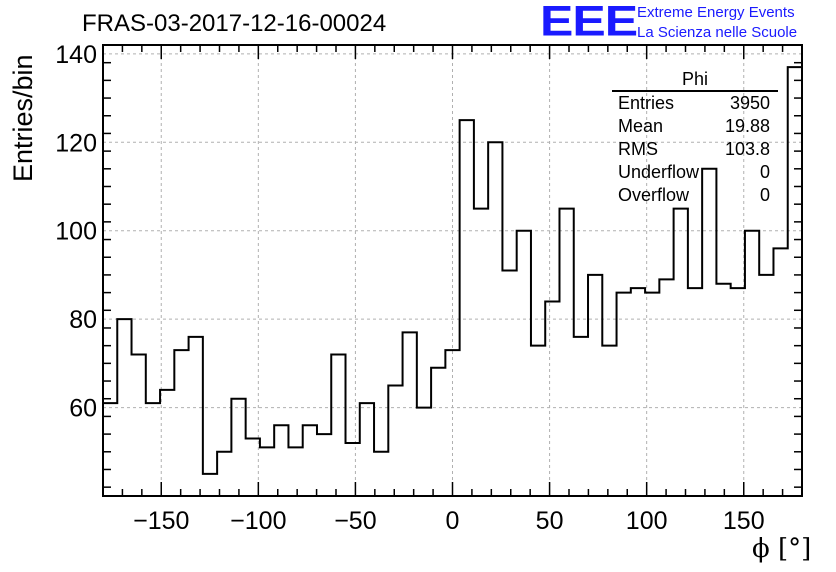  I want to click on stats-row-rms: RMS 103.8, so click(695, 149).